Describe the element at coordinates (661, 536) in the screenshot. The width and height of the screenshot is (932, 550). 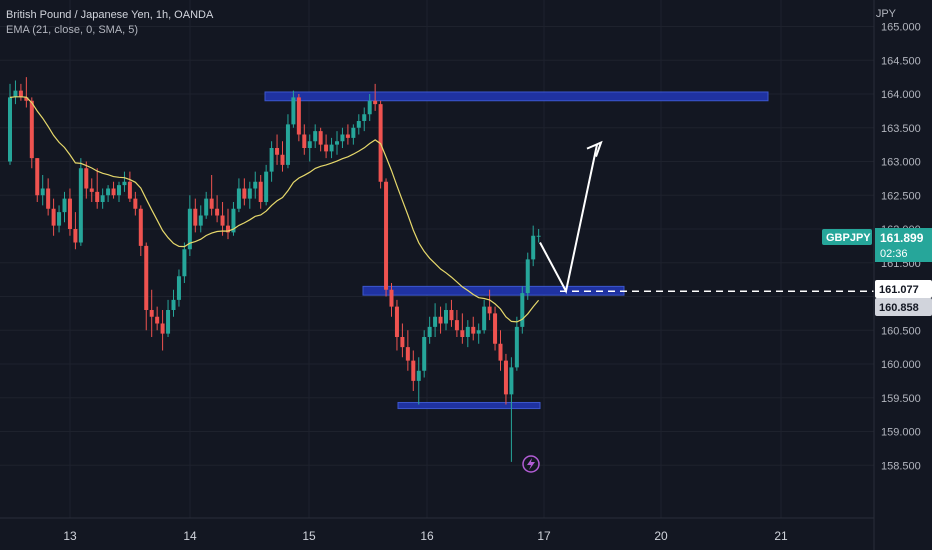
I see `x-tick-label: 20` at that location.